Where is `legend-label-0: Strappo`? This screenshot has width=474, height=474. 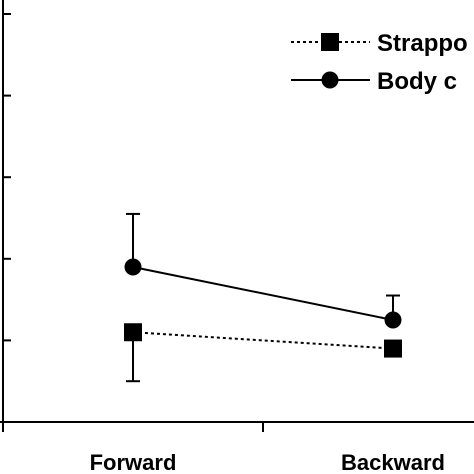
legend-label-0: Strappo is located at coordinates (422, 43).